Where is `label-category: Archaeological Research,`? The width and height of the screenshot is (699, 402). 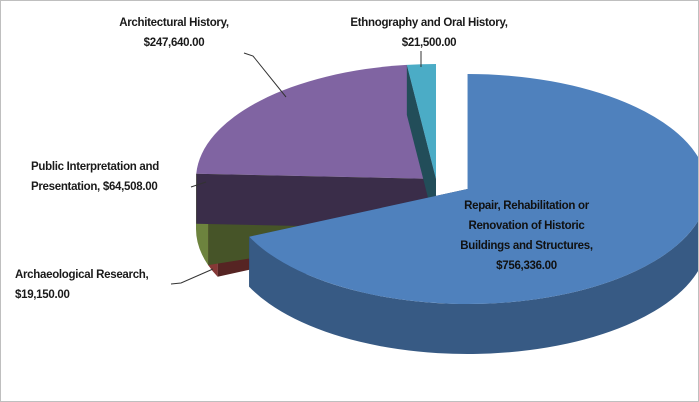 label-category: Archaeological Research, is located at coordinates (82, 275).